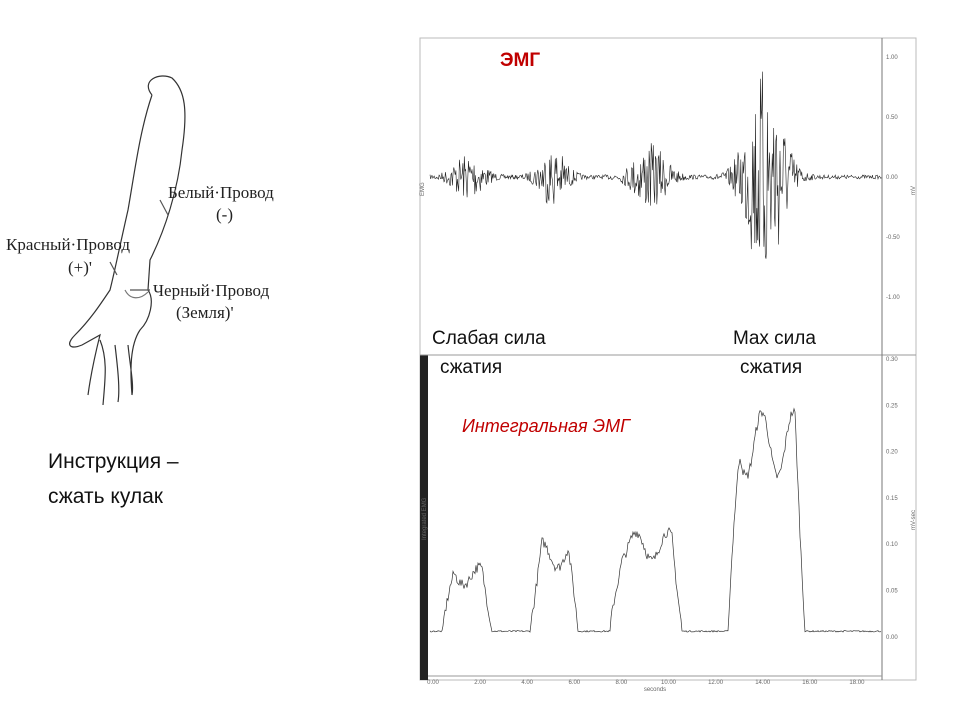 The image size is (960, 720). I want to click on y-tick-label: 0.05, so click(892, 592).